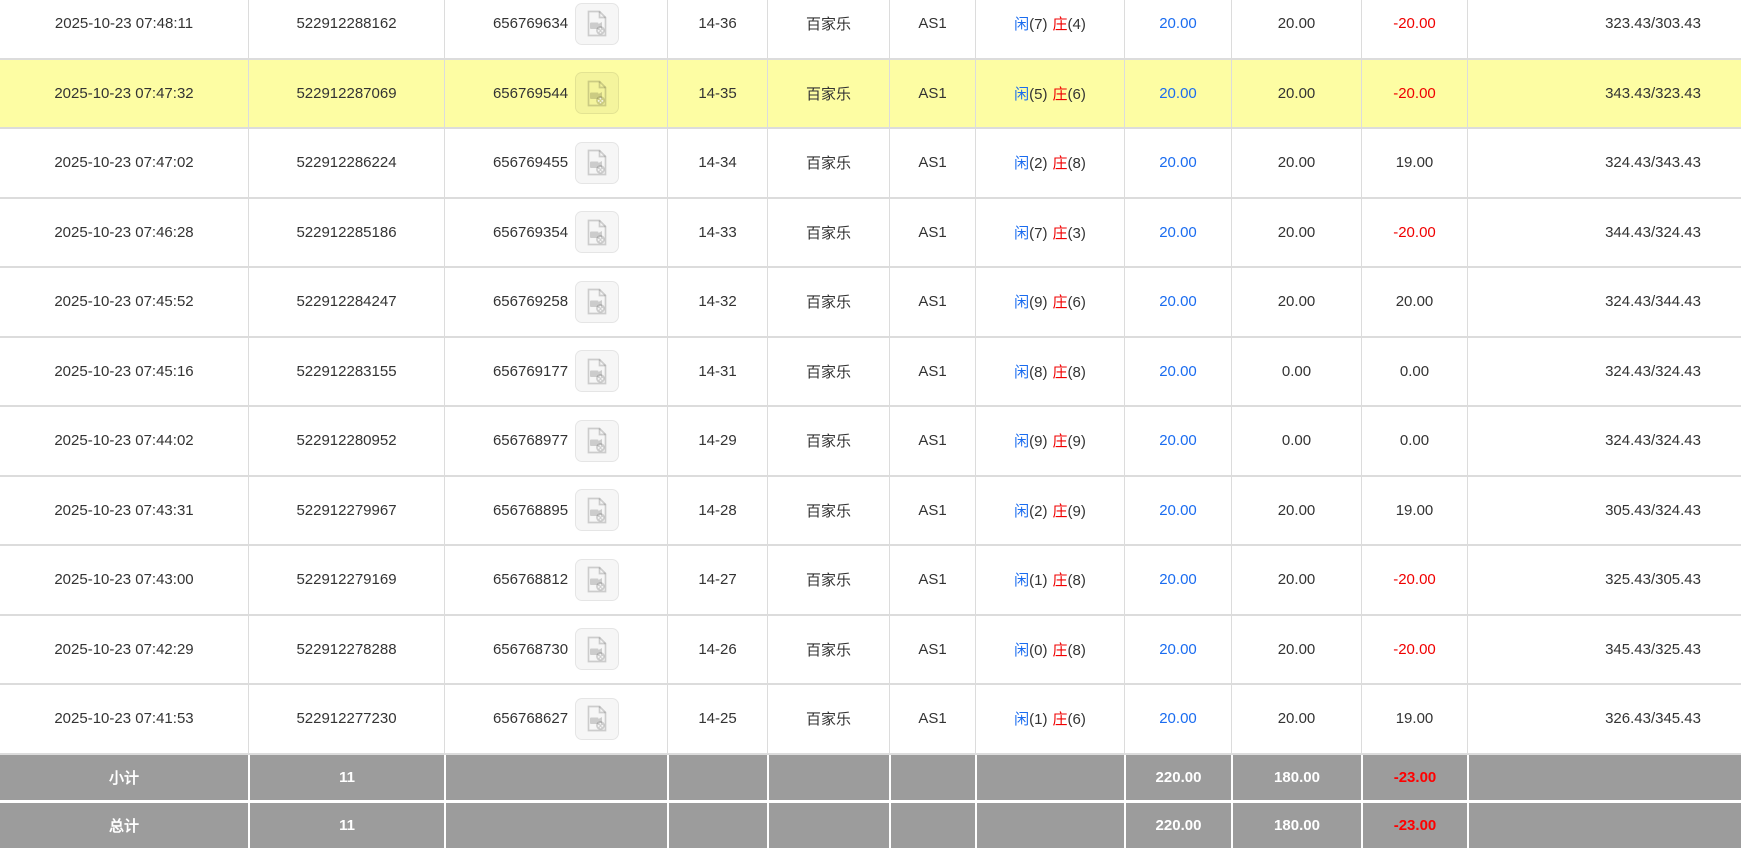 Image resolution: width=1741 pixels, height=848 pixels. Describe the element at coordinates (717, 233) in the screenshot. I see `round-cell: 14-33` at that location.